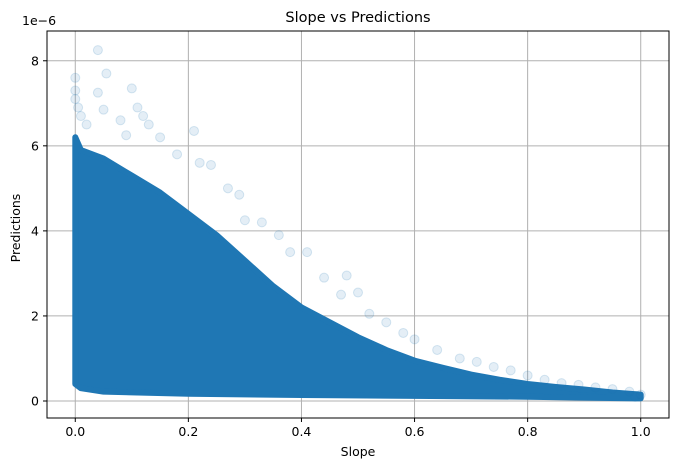  What do you see at coordinates (75, 431) in the screenshot?
I see `x-tick-label: 0.0` at bounding box center [75, 431].